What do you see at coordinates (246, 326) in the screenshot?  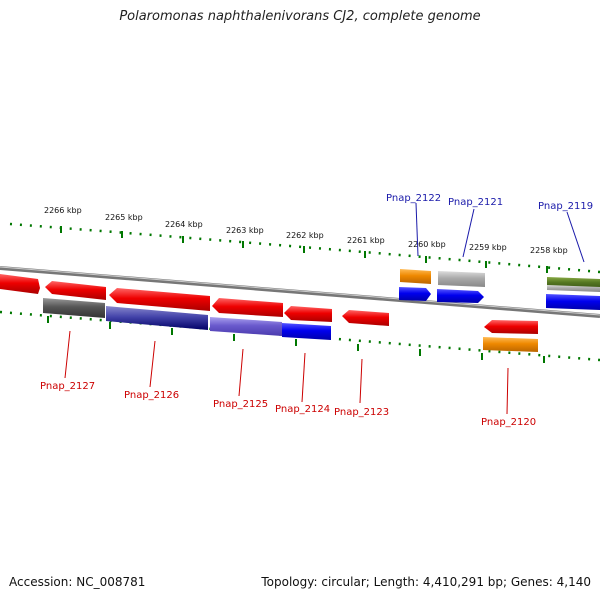 I see `gene-block-slate-blue` at bounding box center [246, 326].